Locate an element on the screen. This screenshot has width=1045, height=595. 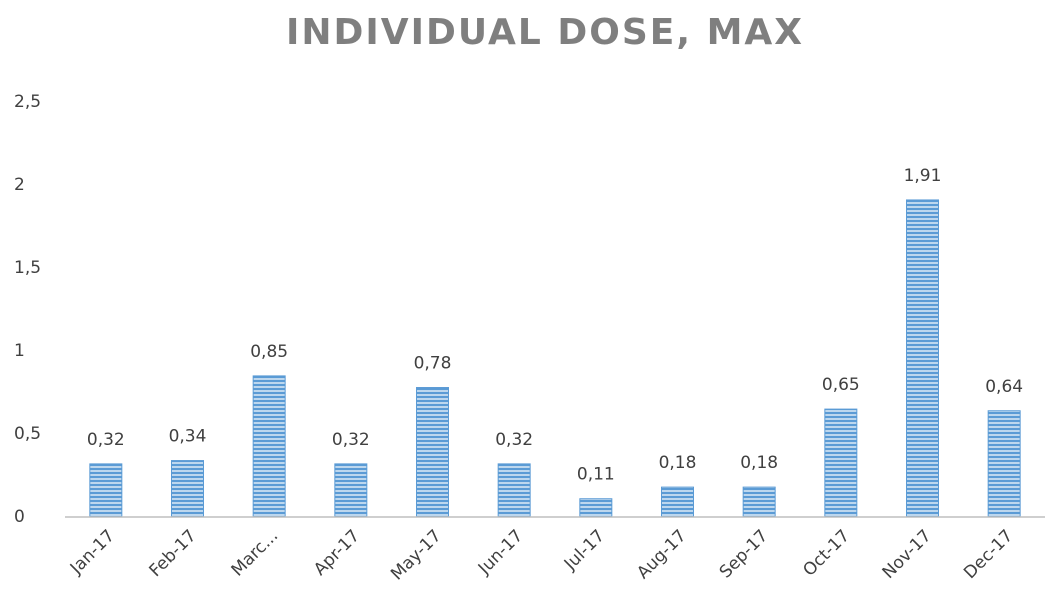
data-label: 0,78 is located at coordinates (433, 364).